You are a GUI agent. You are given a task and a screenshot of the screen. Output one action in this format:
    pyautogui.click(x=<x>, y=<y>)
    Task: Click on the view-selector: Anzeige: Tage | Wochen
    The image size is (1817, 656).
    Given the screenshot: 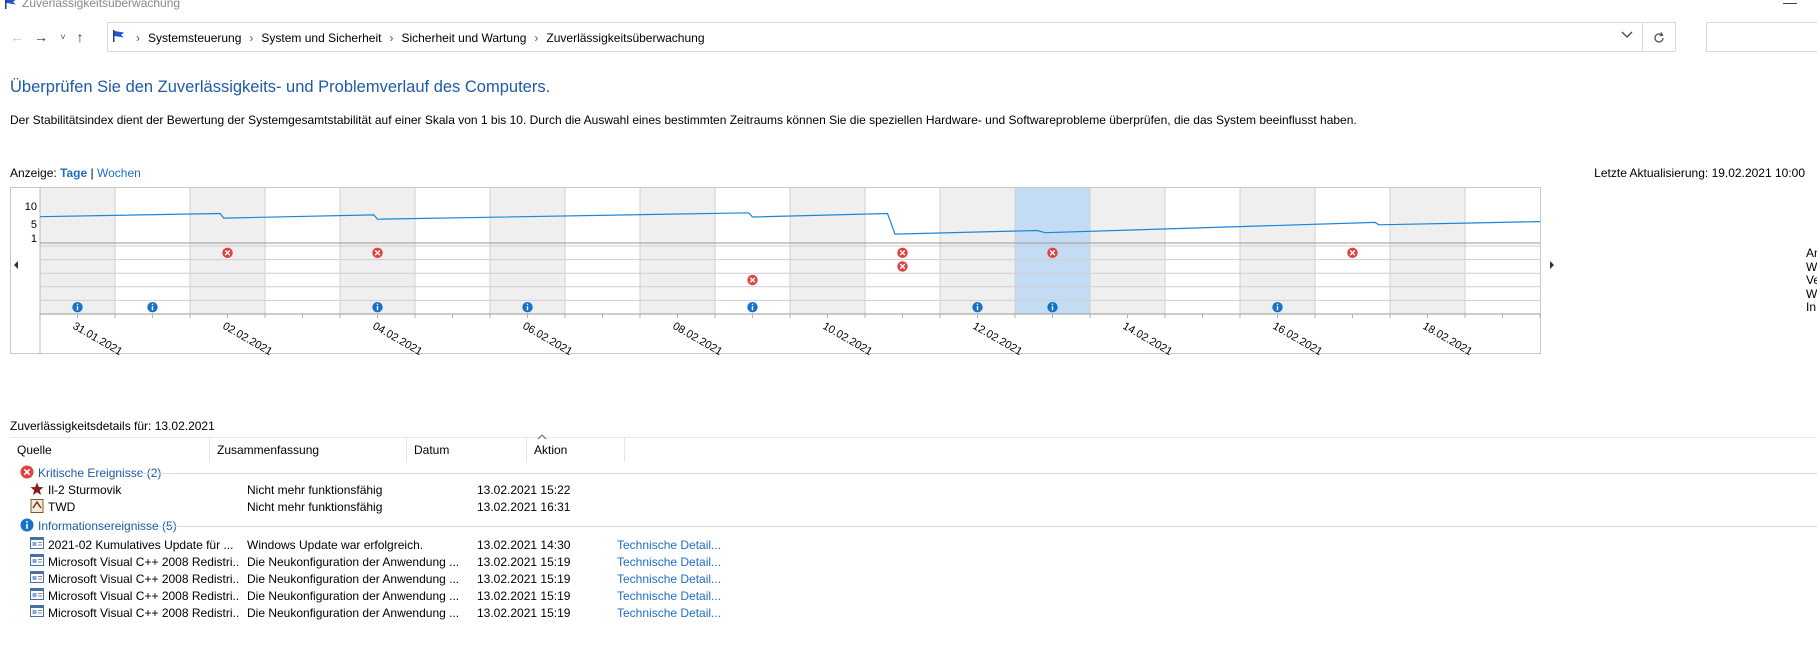 What is the action you would take?
    pyautogui.click(x=75, y=173)
    